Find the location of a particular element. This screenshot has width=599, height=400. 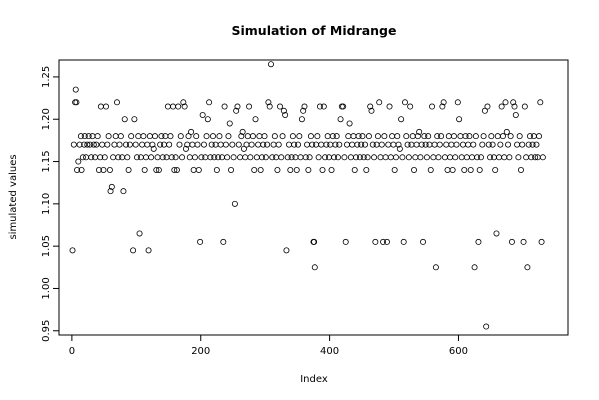

y-tick-label: 1.10 is located at coordinates (46, 204).